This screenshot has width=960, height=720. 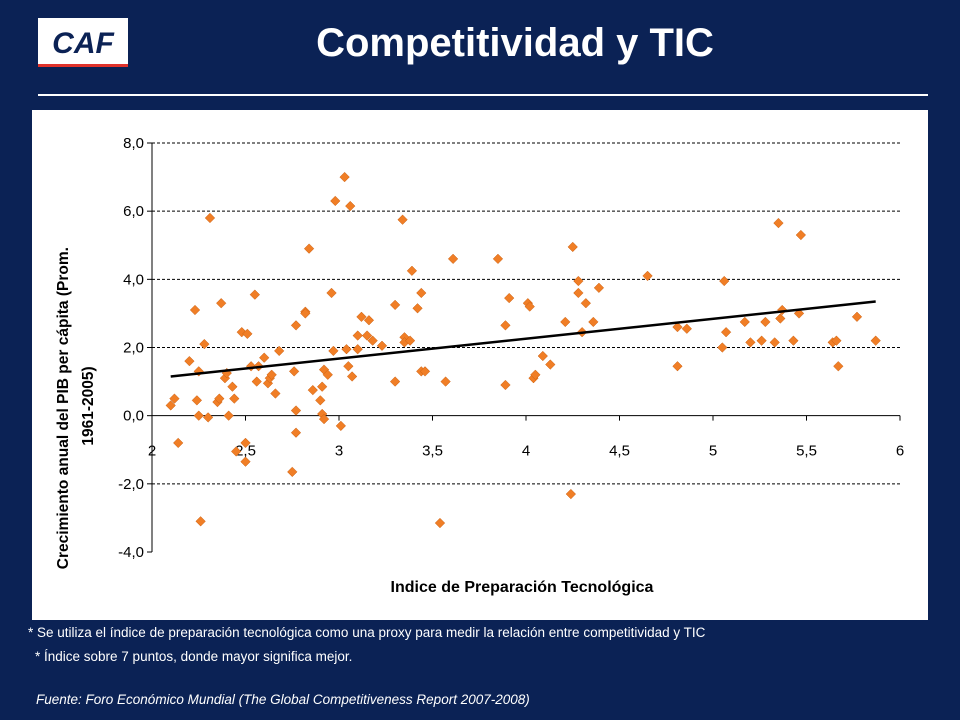 What do you see at coordinates (133, 348) in the screenshot?
I see `y-tick-label: 2,0` at bounding box center [133, 348].